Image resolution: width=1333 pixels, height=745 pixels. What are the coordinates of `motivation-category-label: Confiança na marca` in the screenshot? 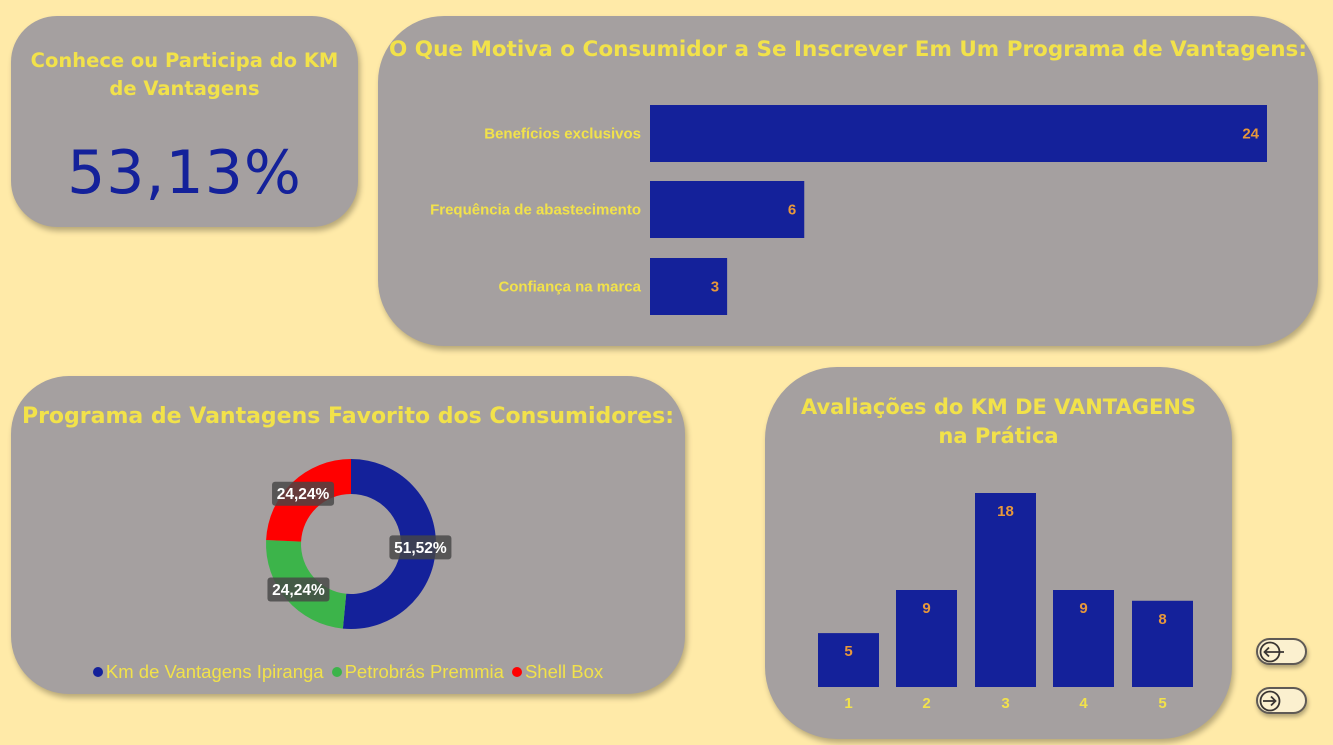 It's located at (569, 287).